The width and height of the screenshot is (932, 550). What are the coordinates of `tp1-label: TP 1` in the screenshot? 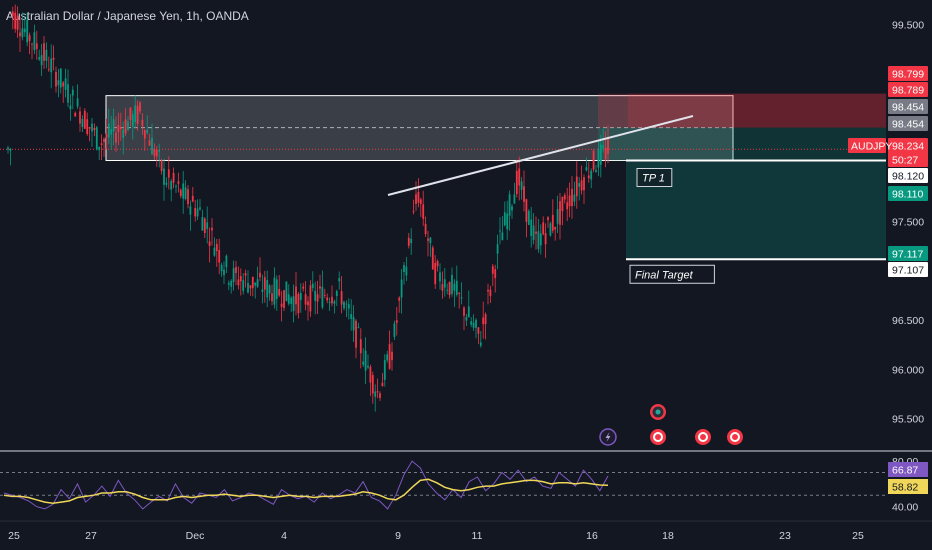 It's located at (653, 179).